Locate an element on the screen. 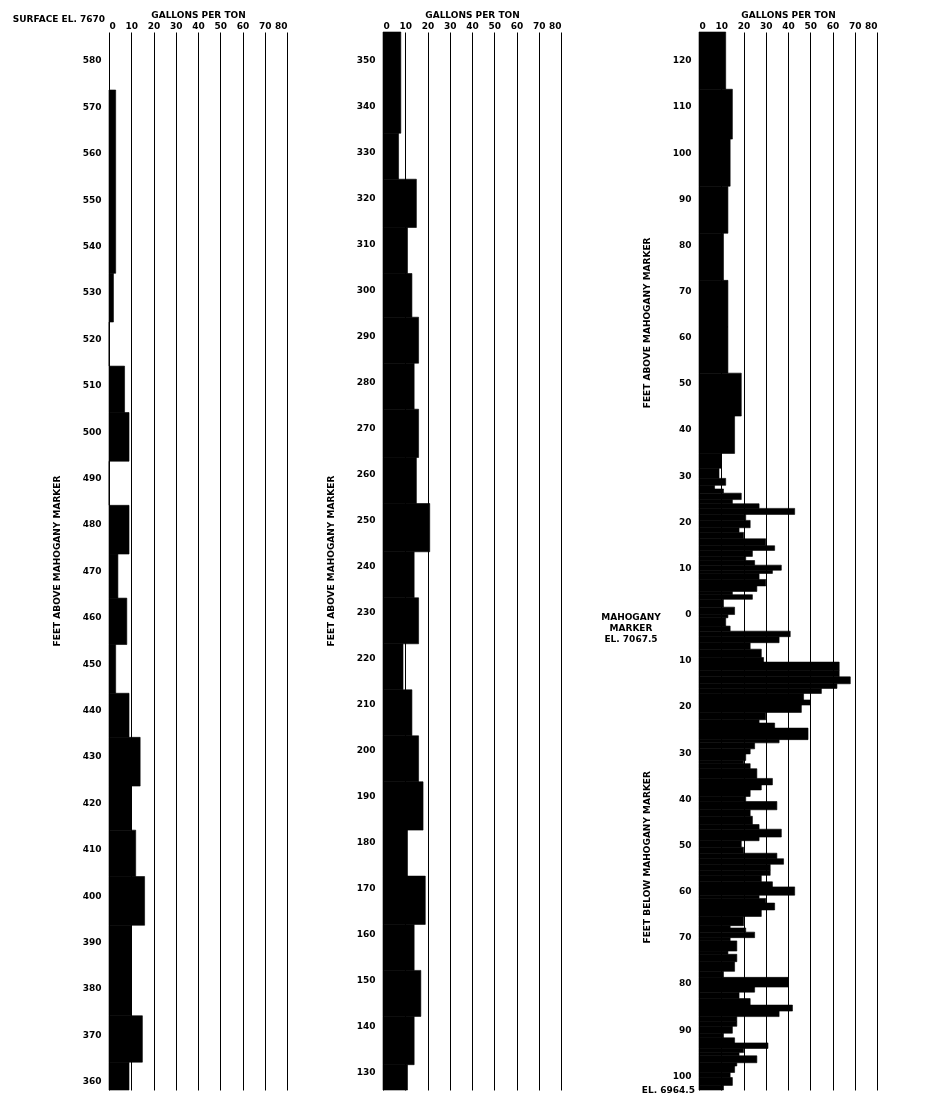 The width and height of the screenshot is (931, 1107). y-tick-label: 280 is located at coordinates (366, 382).